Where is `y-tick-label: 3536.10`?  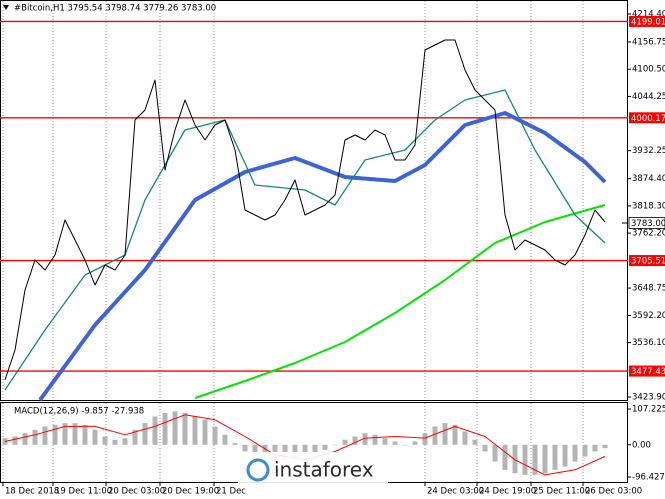 y-tick-label: 3536.10 is located at coordinates (648, 343).